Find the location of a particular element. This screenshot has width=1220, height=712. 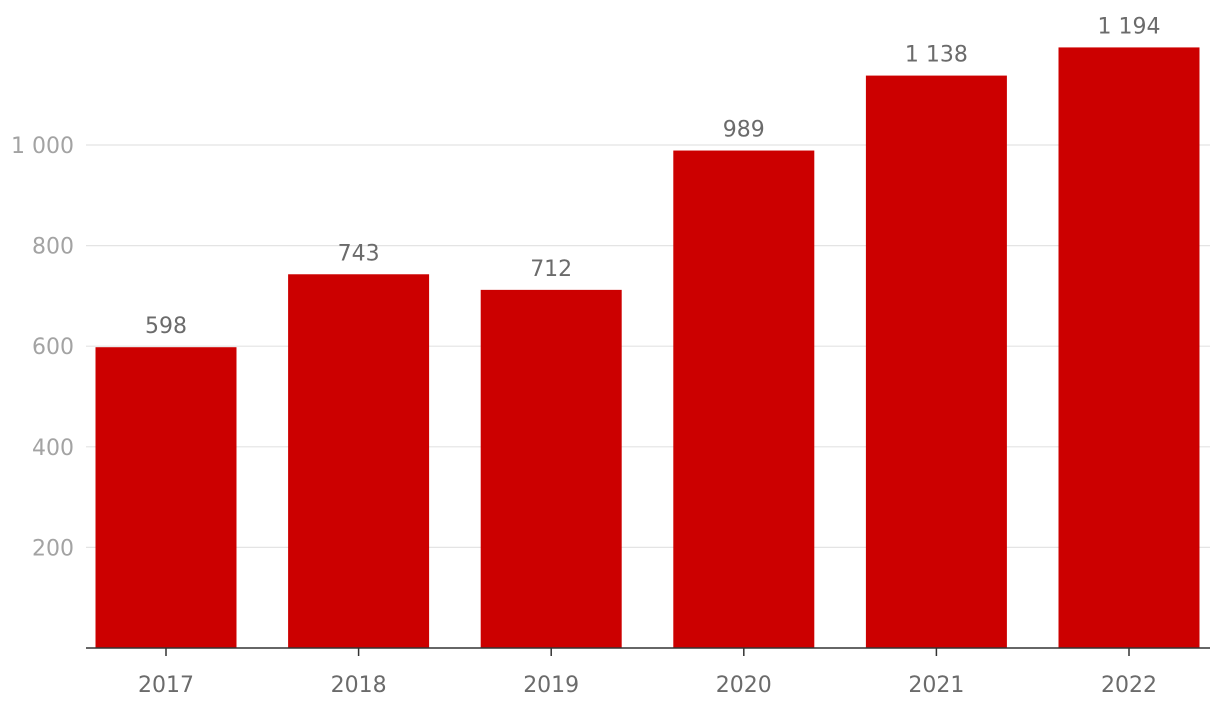

data-label: 598 is located at coordinates (166, 326).